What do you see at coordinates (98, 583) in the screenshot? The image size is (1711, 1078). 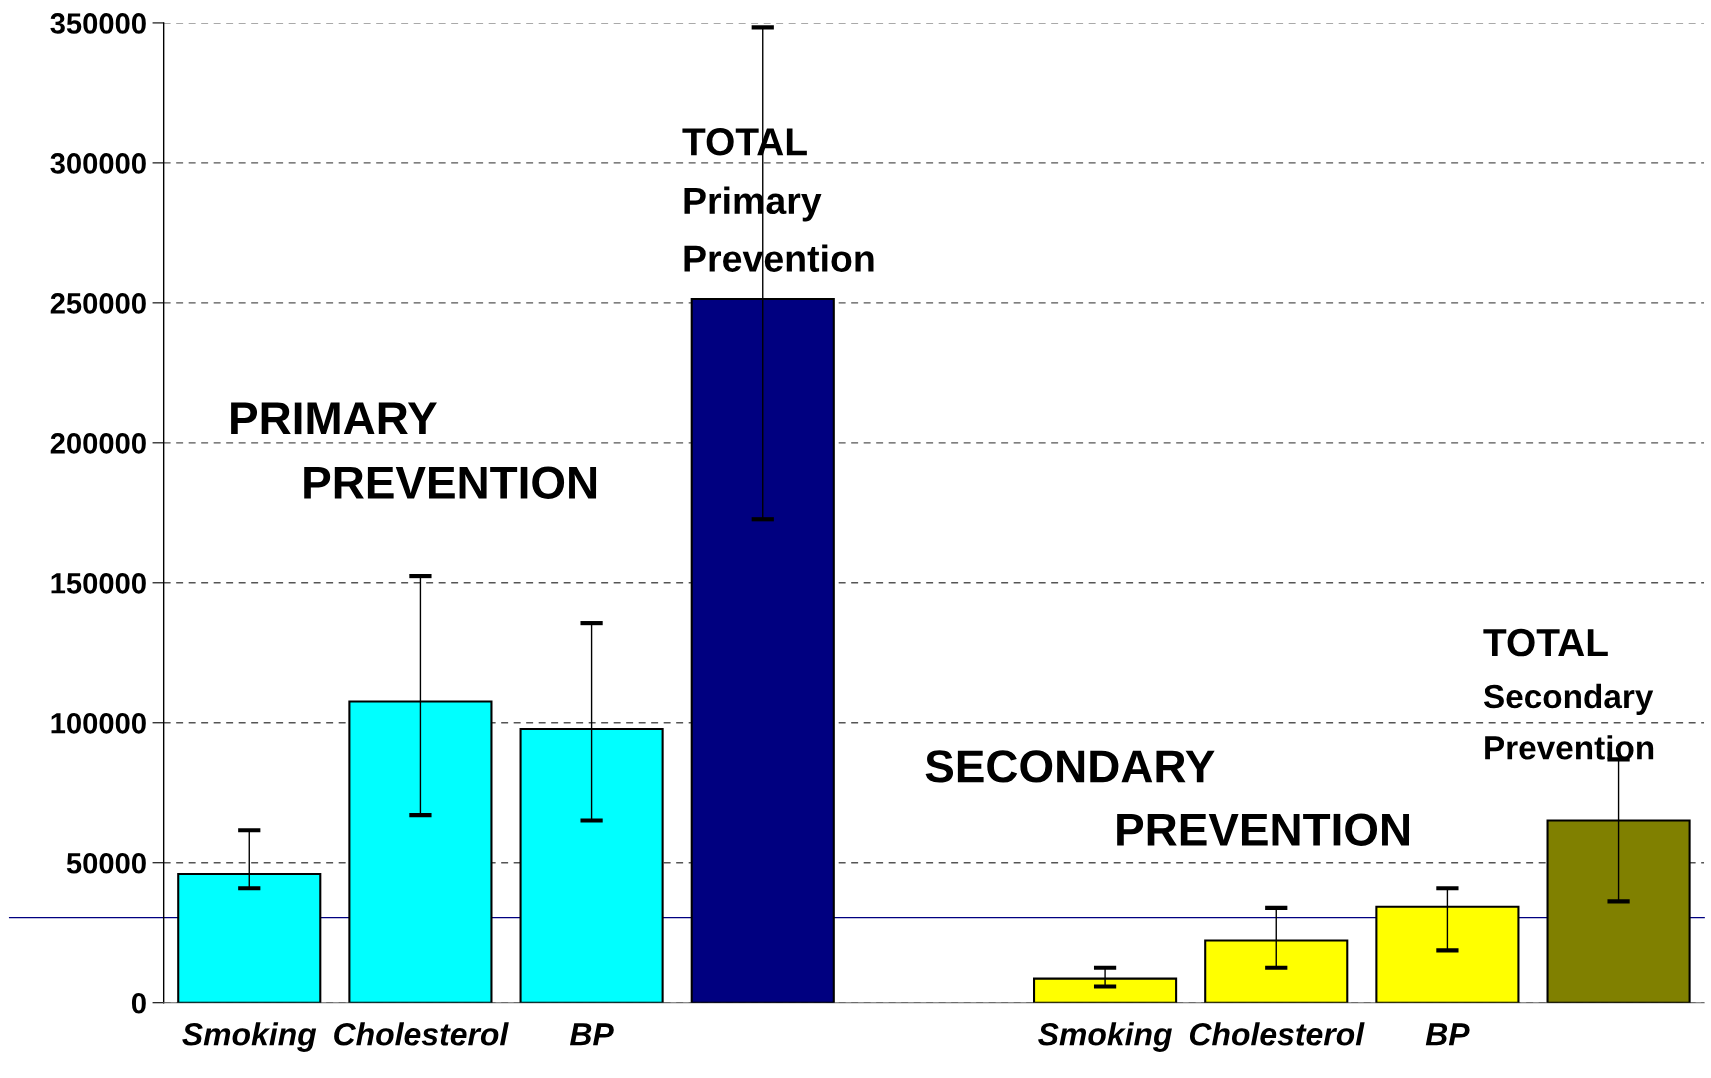 I see `y-tick-label: 150000` at bounding box center [98, 583].